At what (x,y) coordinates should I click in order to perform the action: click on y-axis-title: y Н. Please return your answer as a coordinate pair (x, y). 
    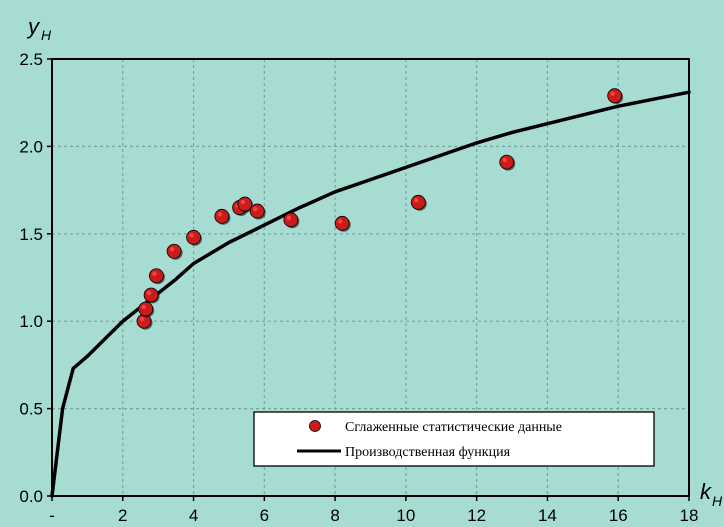
    Looking at the image, I should click on (39, 28).